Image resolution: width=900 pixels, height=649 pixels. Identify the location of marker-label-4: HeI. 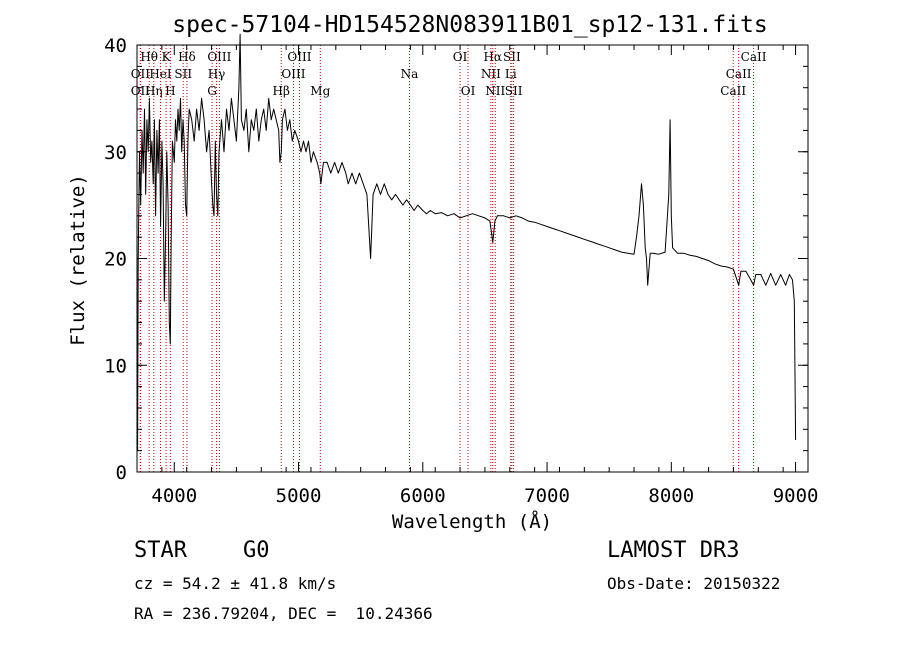
(160, 74).